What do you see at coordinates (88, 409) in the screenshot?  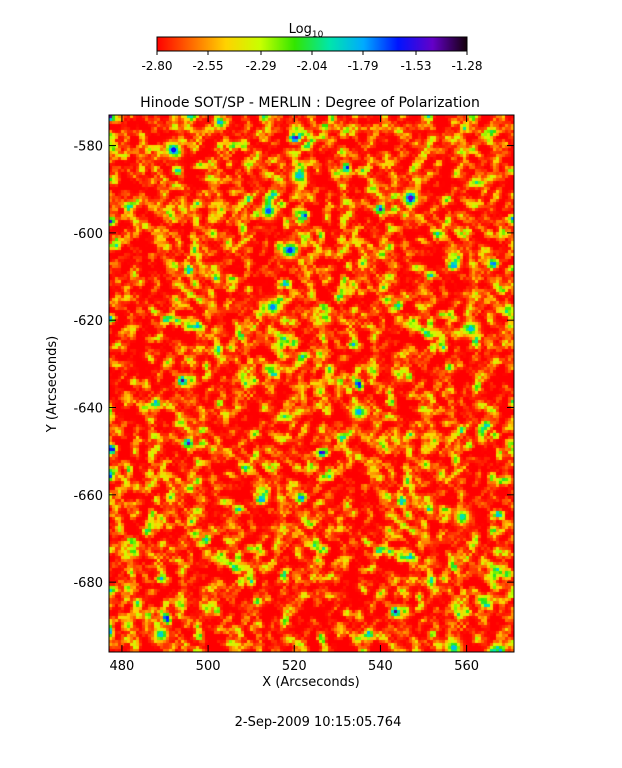 I see `y-tick-label: -640` at bounding box center [88, 409].